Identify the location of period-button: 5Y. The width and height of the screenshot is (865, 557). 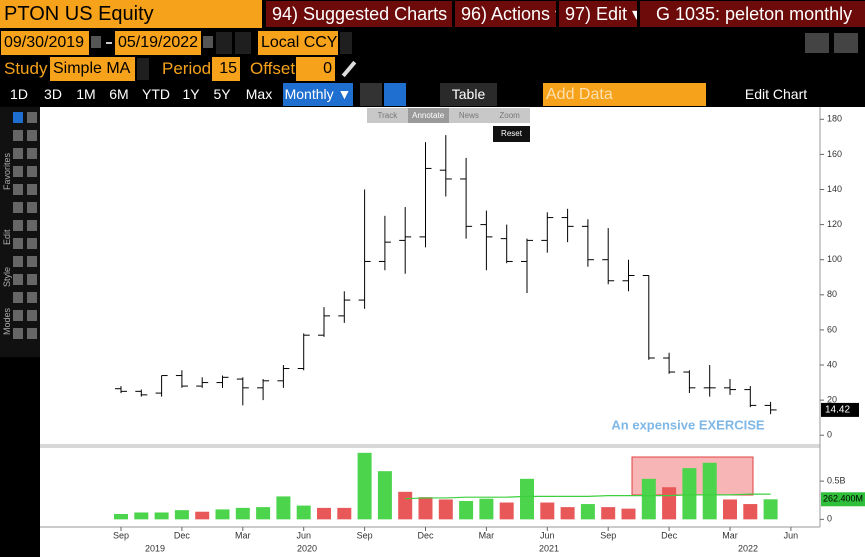
(222, 94).